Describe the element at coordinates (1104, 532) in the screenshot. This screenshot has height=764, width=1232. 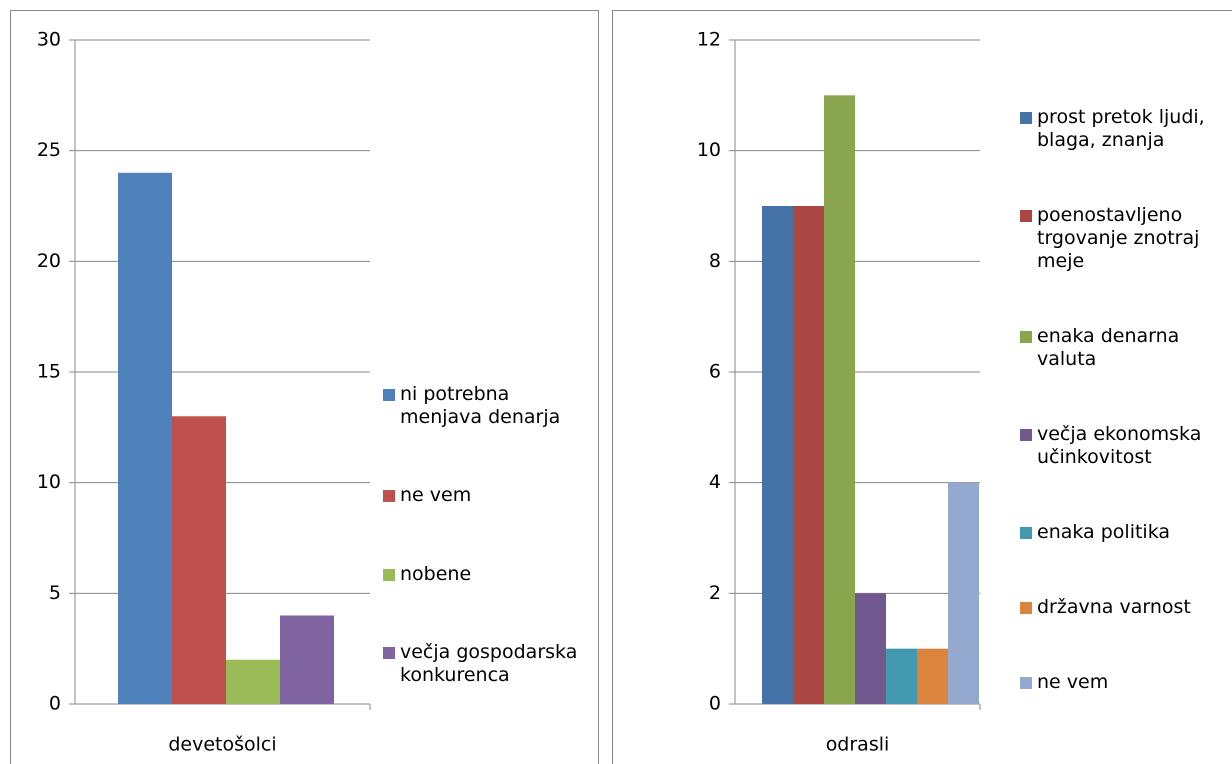
I see `legend-label: enaka politika` at that location.